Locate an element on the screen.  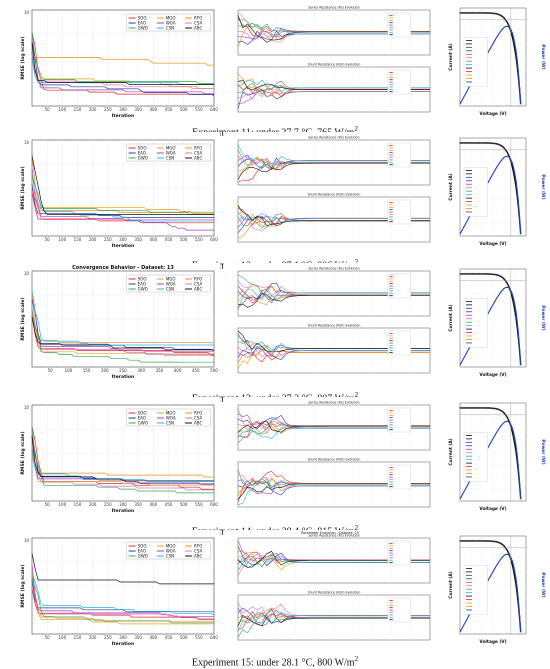
caption-text: Experiment 15: under 28.1 °C, 800 W/m is located at coordinates (273, 663).